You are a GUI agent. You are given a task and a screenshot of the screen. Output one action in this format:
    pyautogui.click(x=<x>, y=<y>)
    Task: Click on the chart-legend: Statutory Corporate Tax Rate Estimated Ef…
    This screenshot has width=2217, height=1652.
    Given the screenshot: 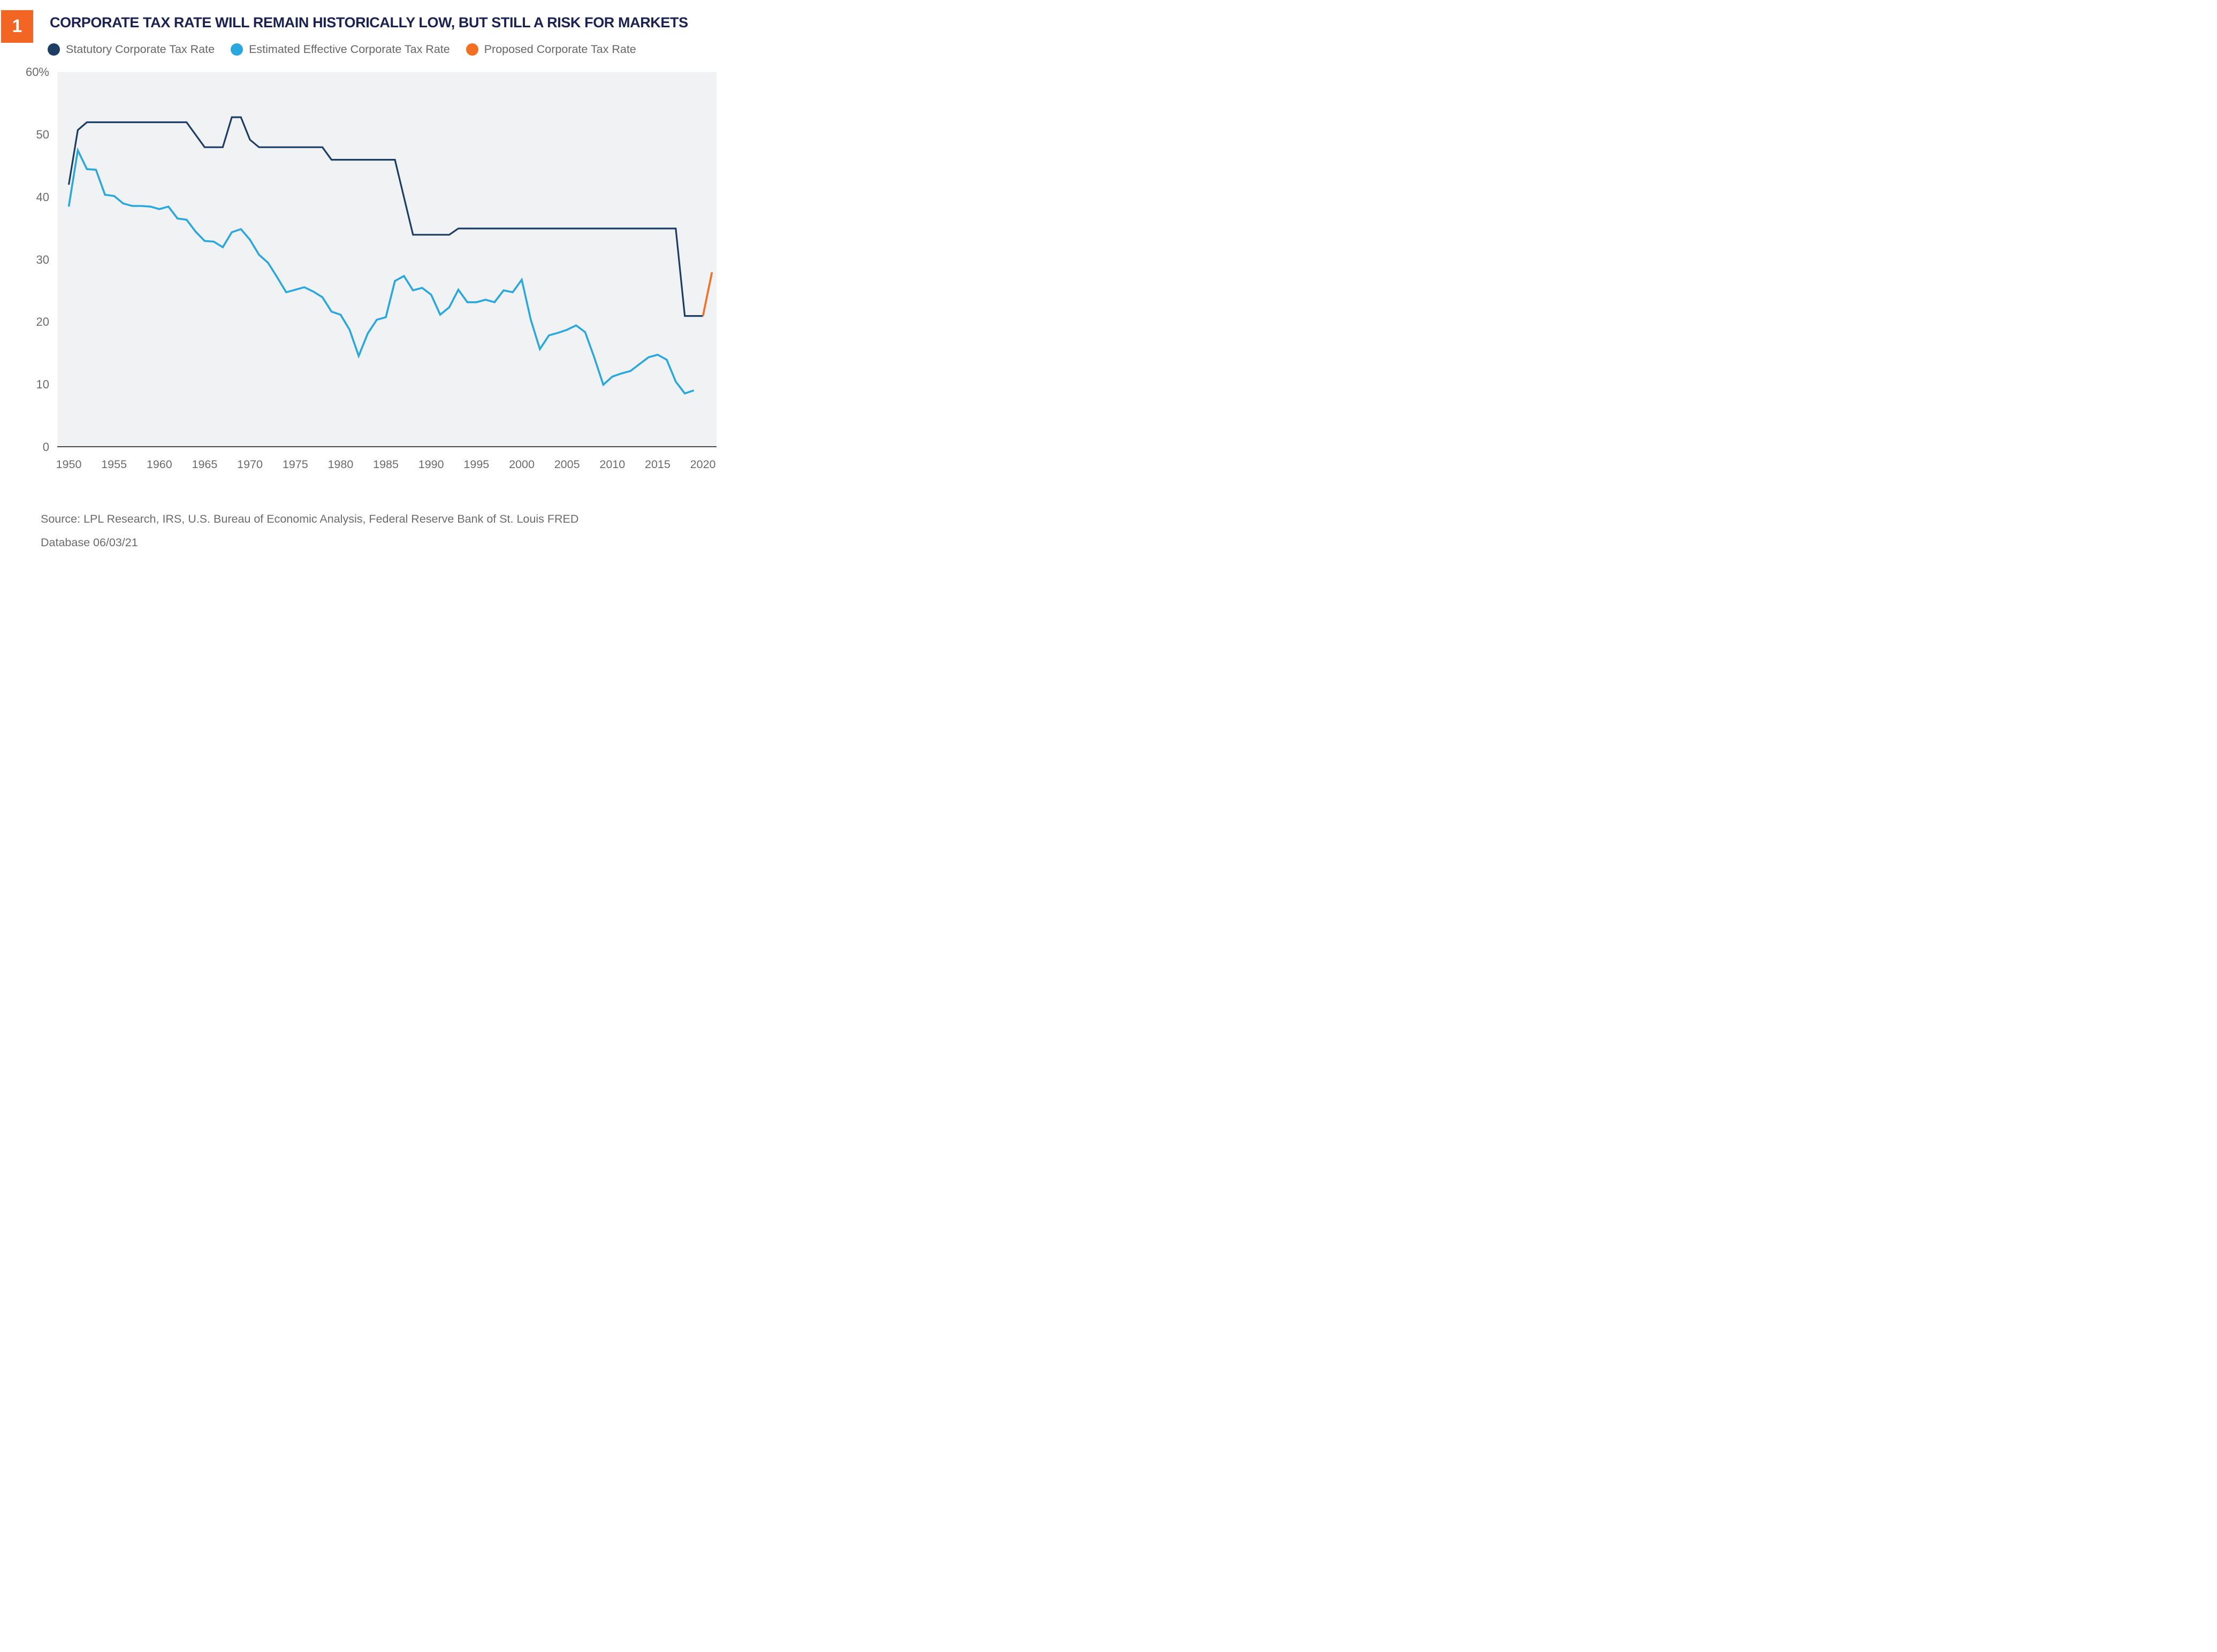 What is the action you would take?
    pyautogui.click(x=342, y=49)
    